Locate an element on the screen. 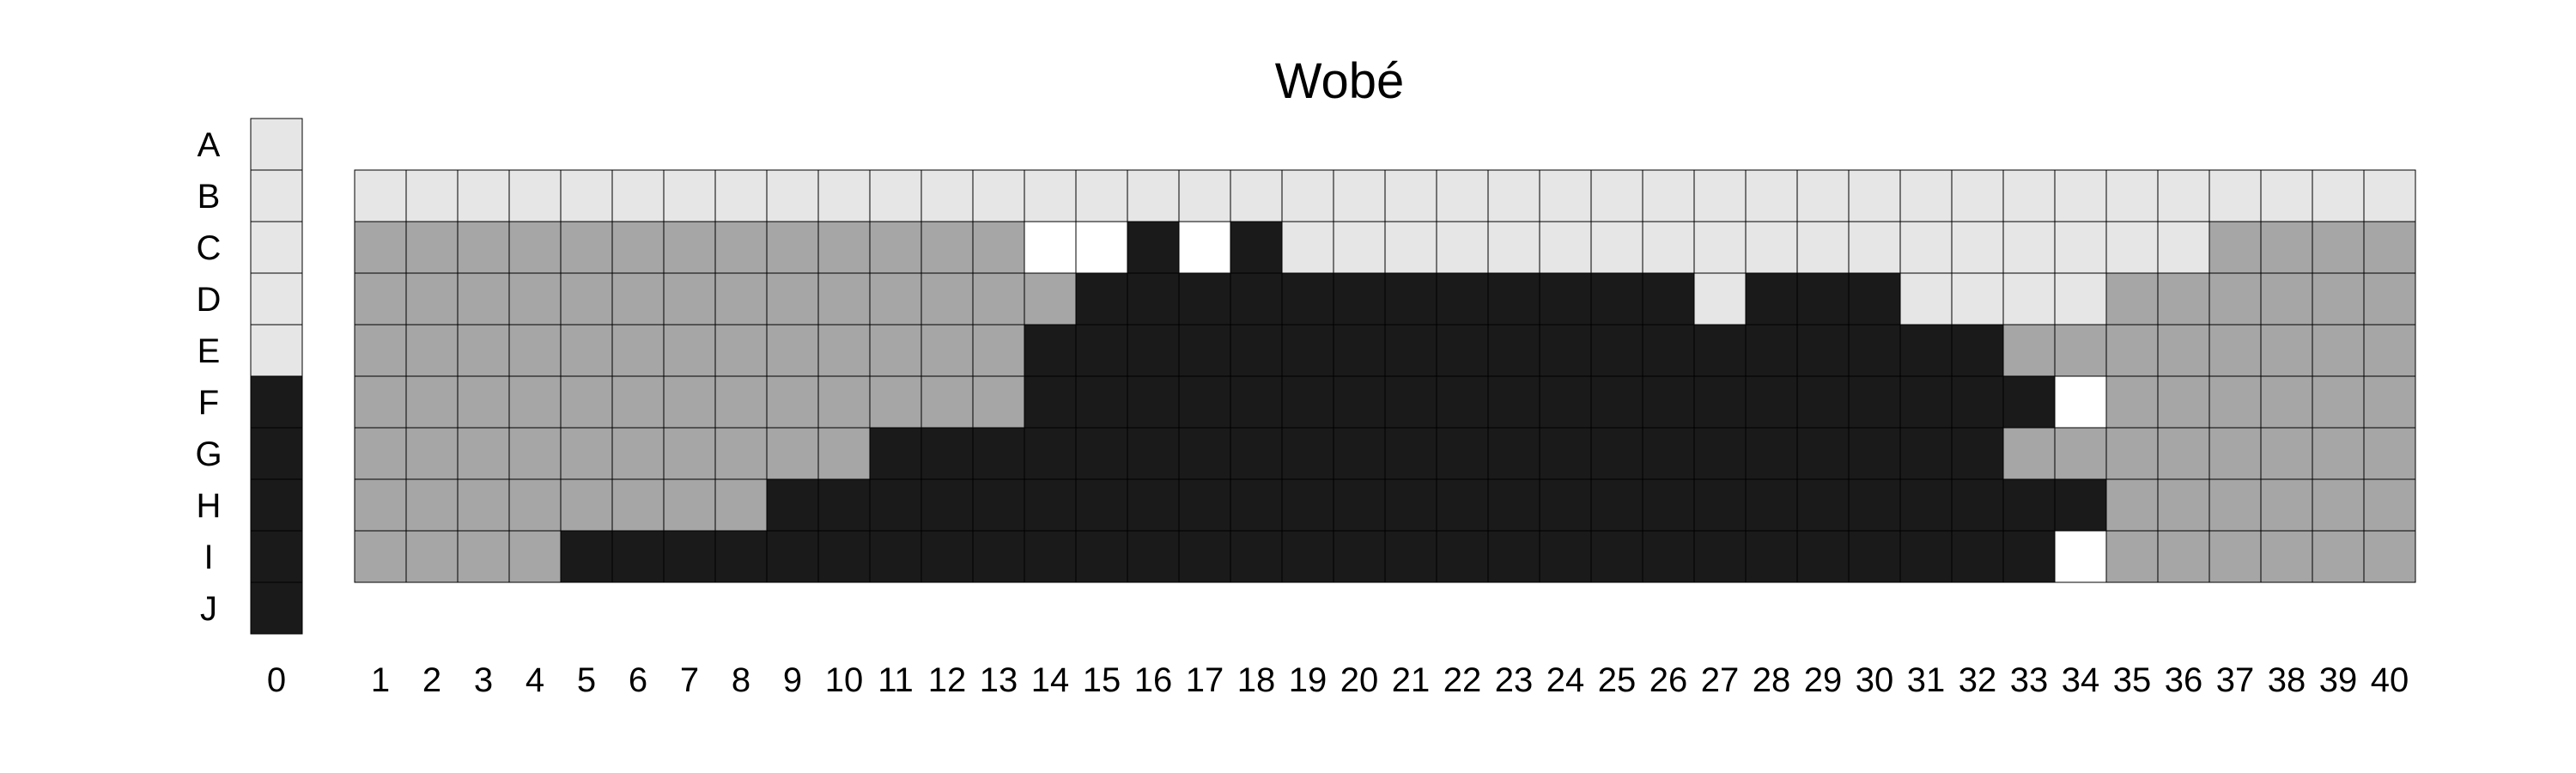  column-label-13: 13 is located at coordinates (999, 680).